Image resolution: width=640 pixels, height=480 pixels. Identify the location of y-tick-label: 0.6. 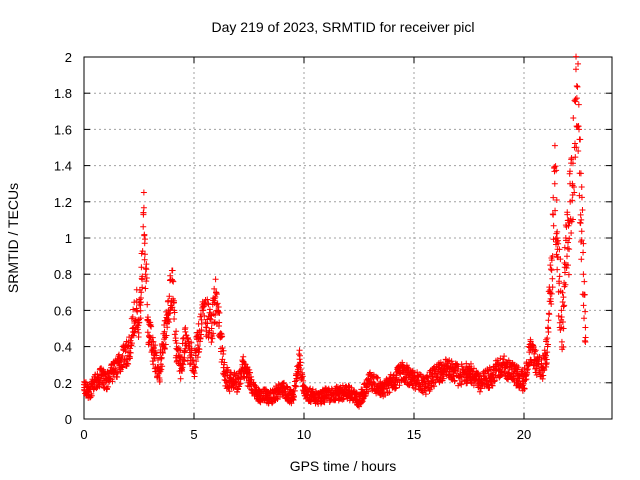
(63, 310).